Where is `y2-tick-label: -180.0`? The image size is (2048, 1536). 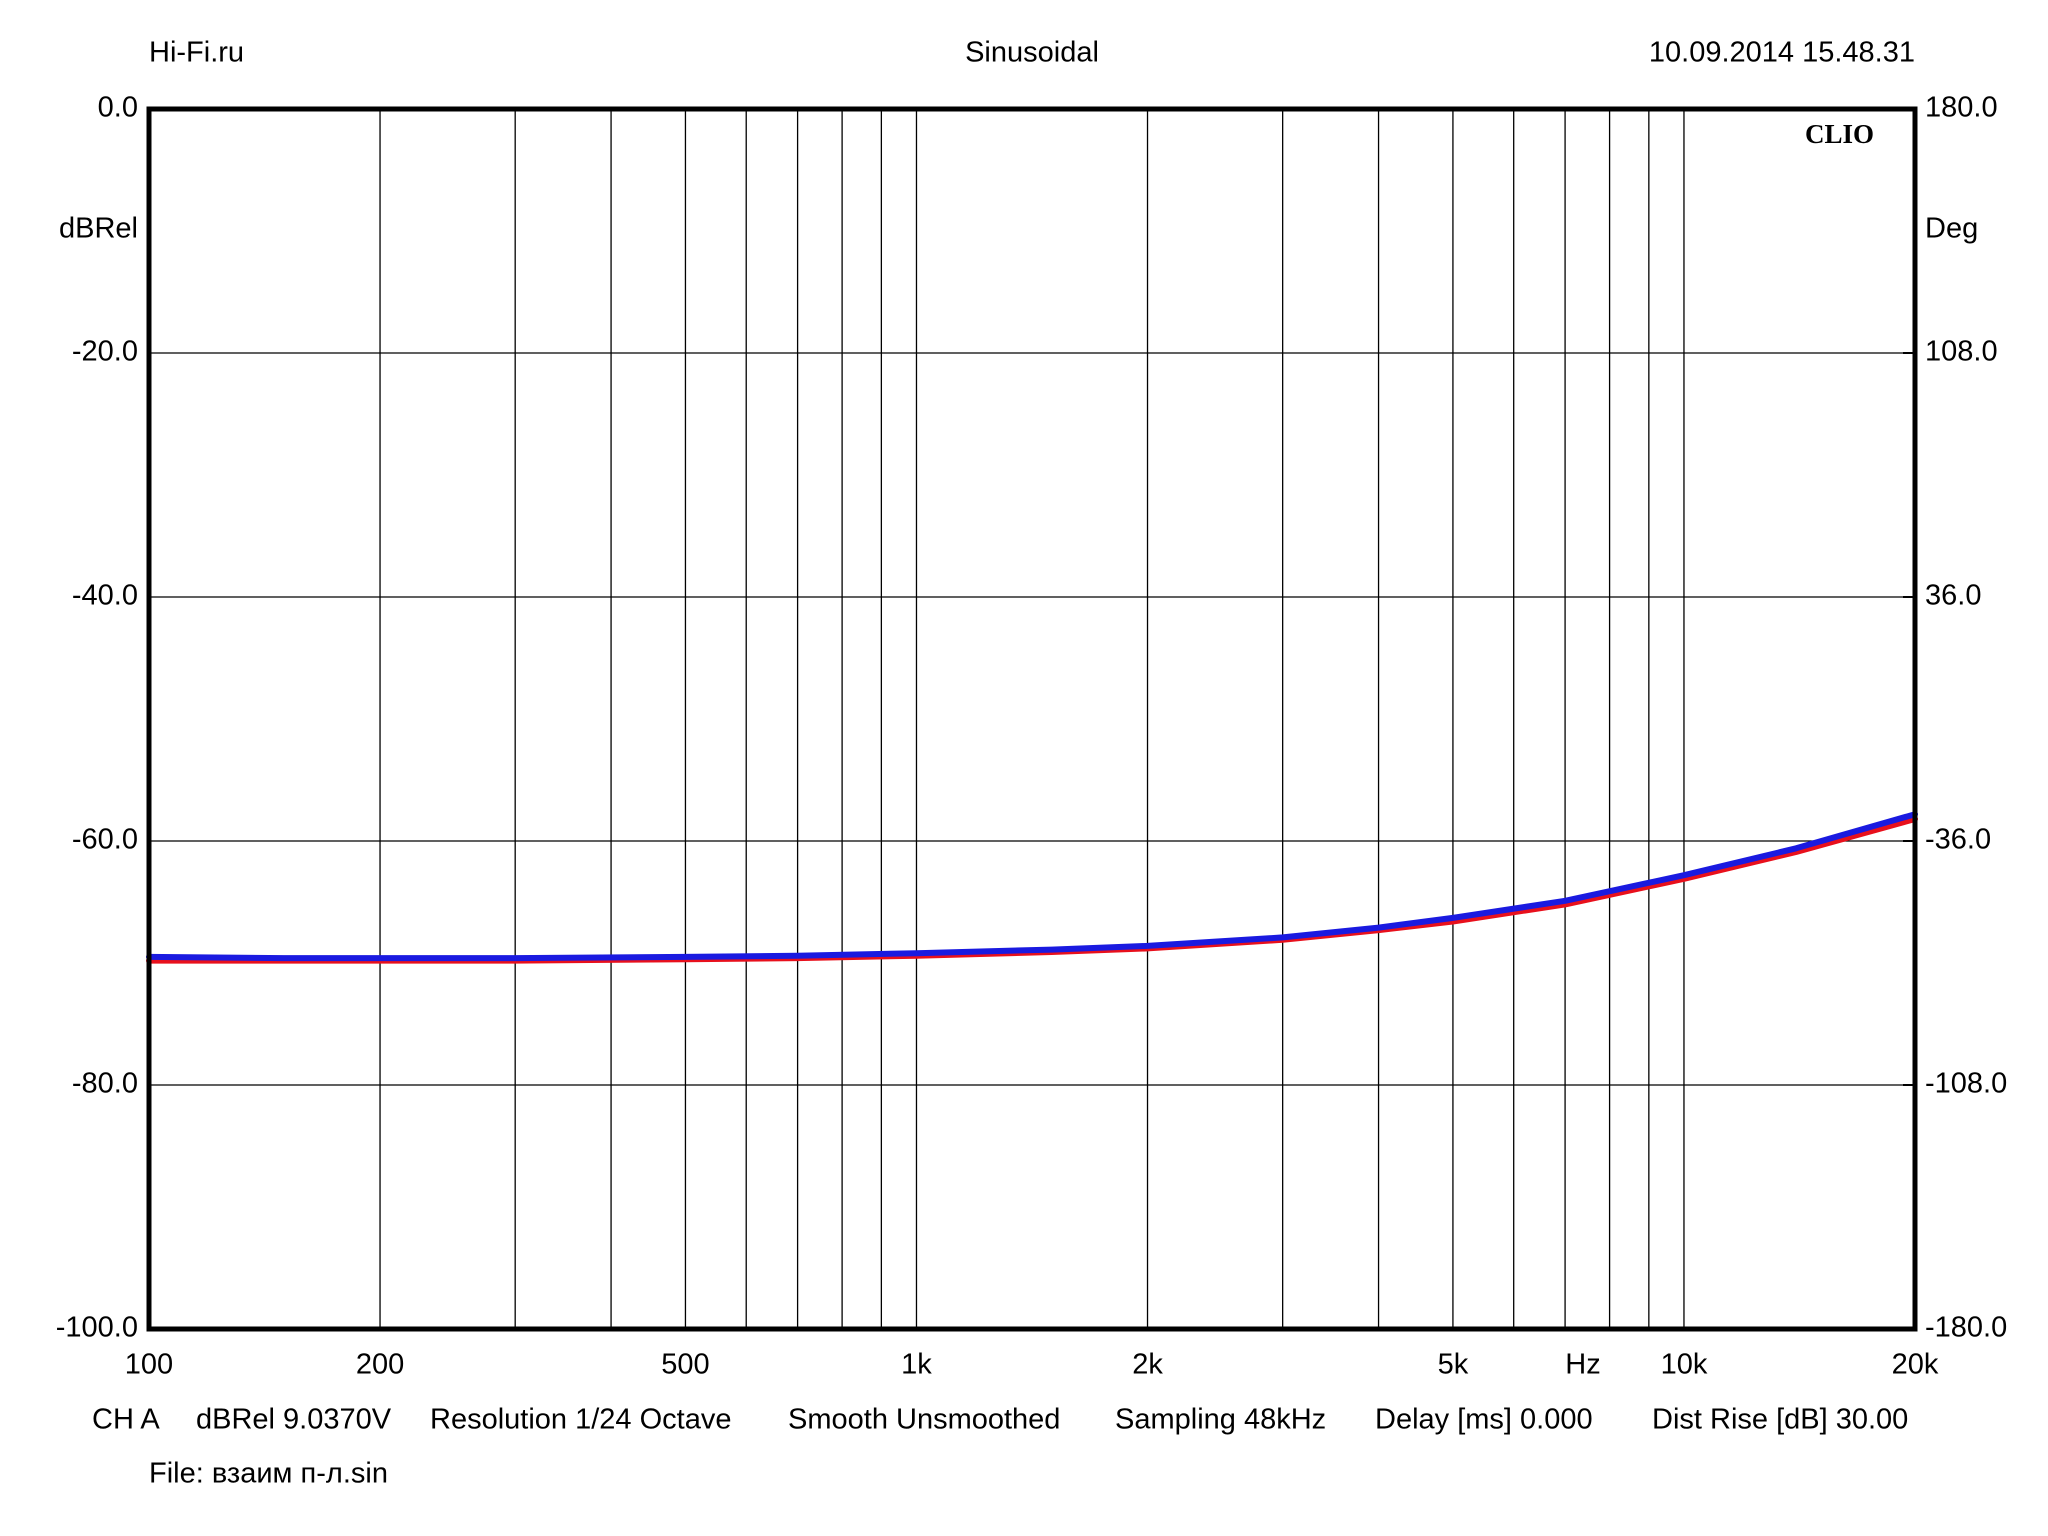
y2-tick-label: -180.0 is located at coordinates (1966, 1328).